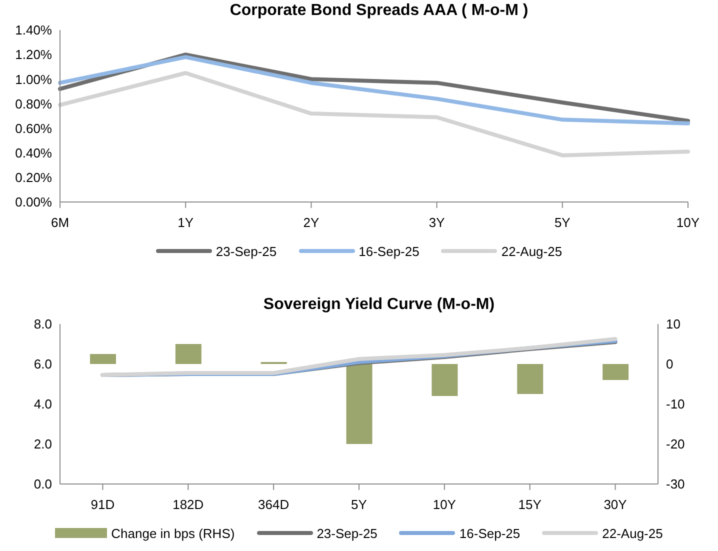  I want to click on x-tick-label: 91D, so click(102, 504).